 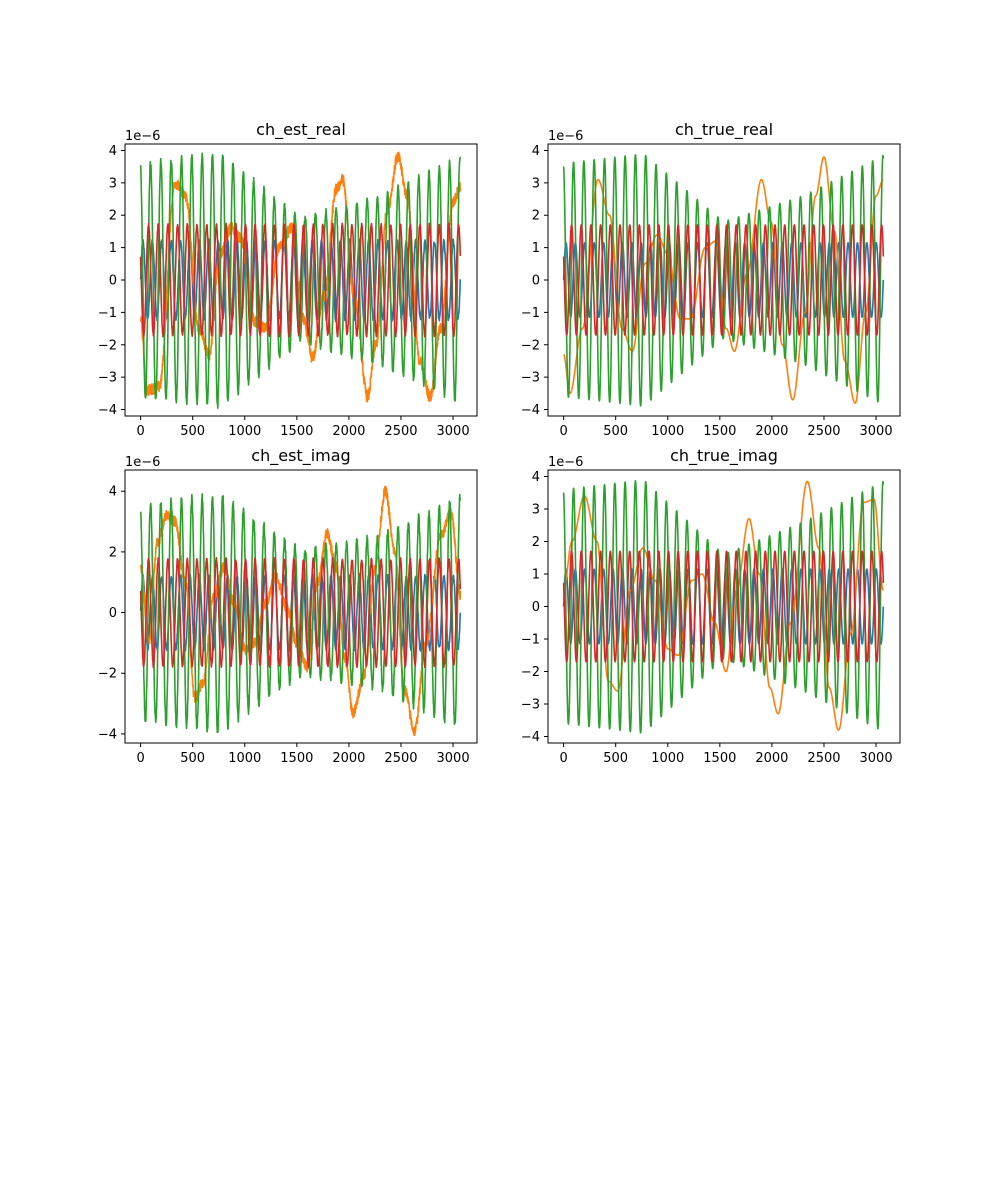 I want to click on subplot-title: ch_true_real, so click(x=724, y=130).